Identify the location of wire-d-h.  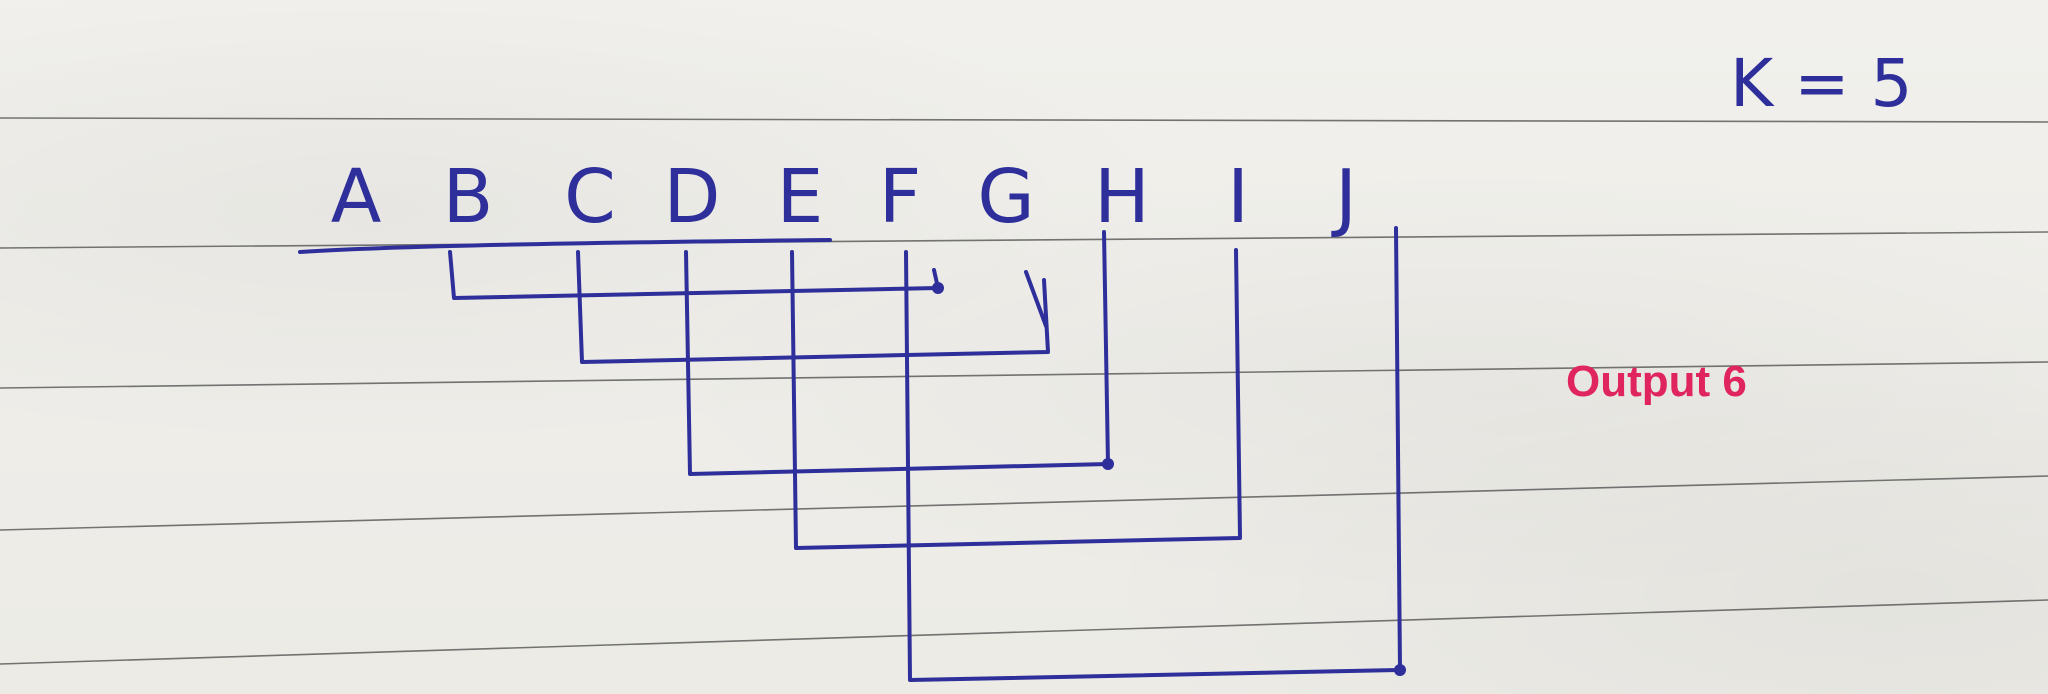
(897, 353).